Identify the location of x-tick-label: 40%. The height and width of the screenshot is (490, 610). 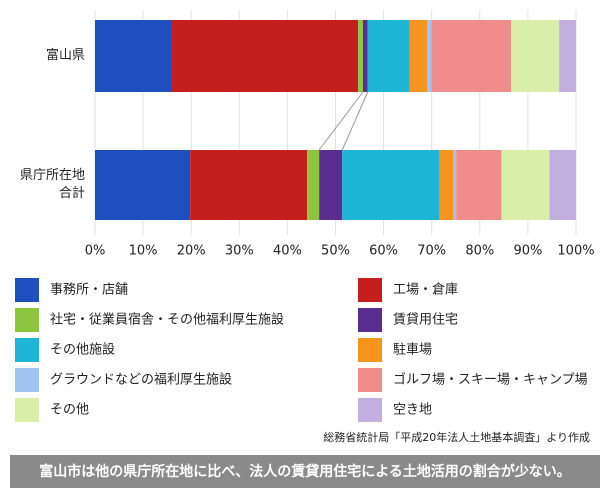
(287, 251).